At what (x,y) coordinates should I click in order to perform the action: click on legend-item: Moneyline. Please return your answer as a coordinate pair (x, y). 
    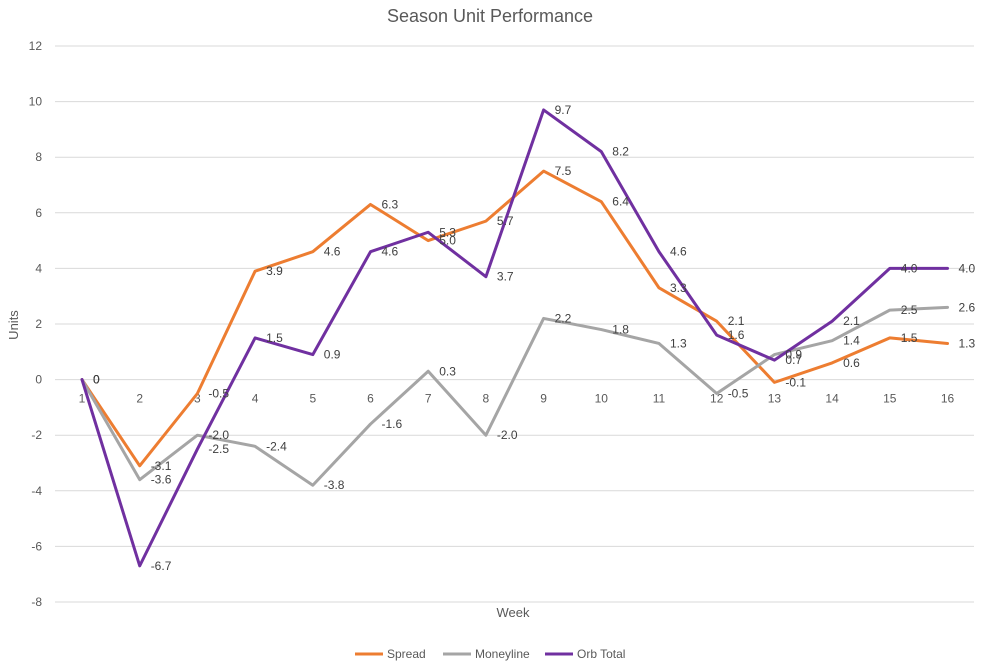
    Looking at the image, I should click on (486, 654).